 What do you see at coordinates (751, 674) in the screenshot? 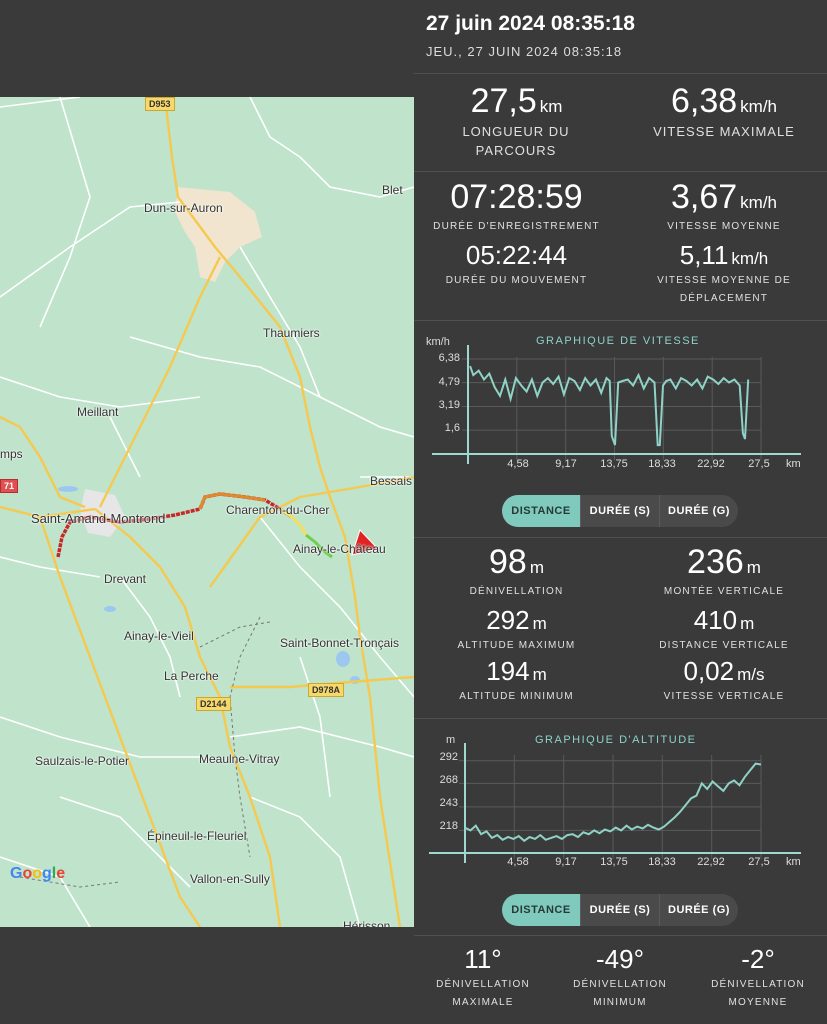
I see `vert-speed-unit: m/s` at bounding box center [751, 674].